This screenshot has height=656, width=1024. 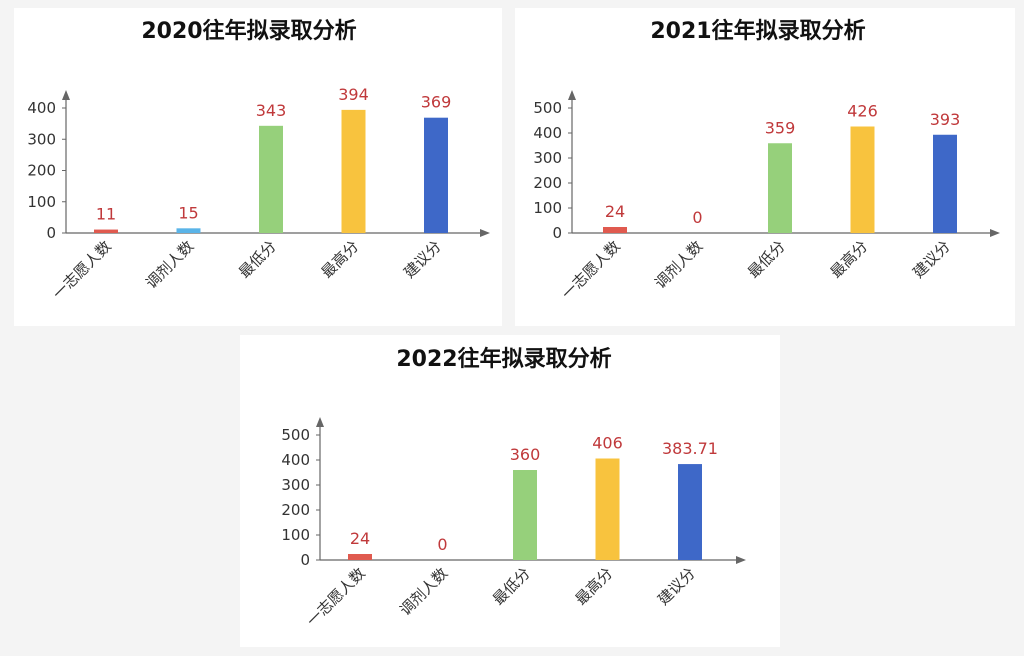 I want to click on bar-value-label: 383.71, so click(x=690, y=448).